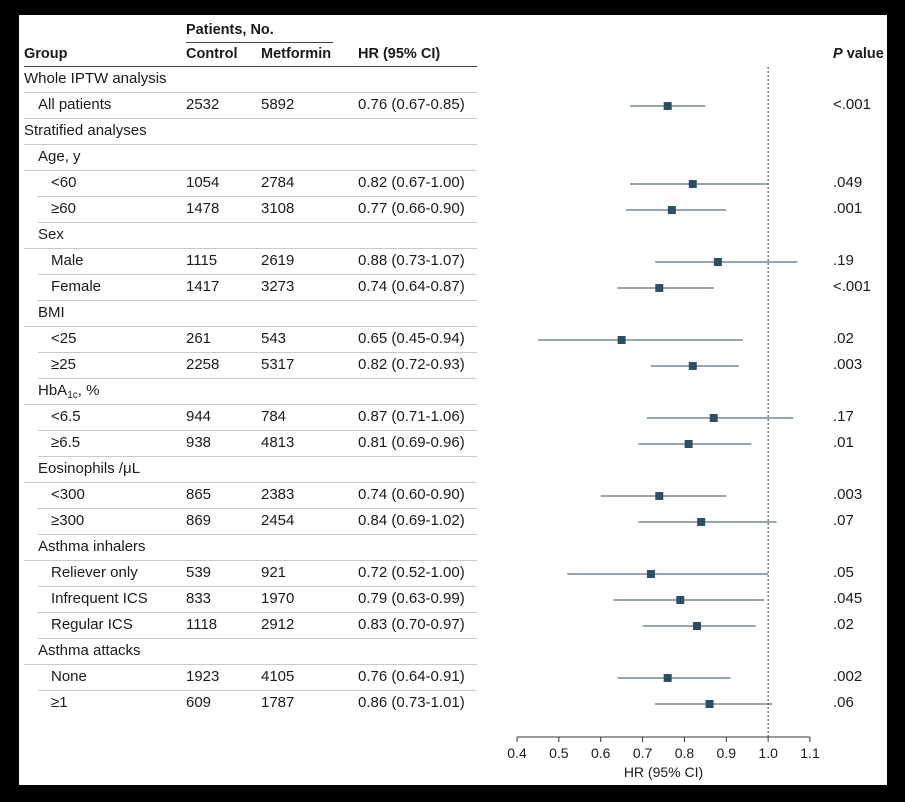  What do you see at coordinates (278, 364) in the screenshot?
I see `metformin-count: 5317` at bounding box center [278, 364].